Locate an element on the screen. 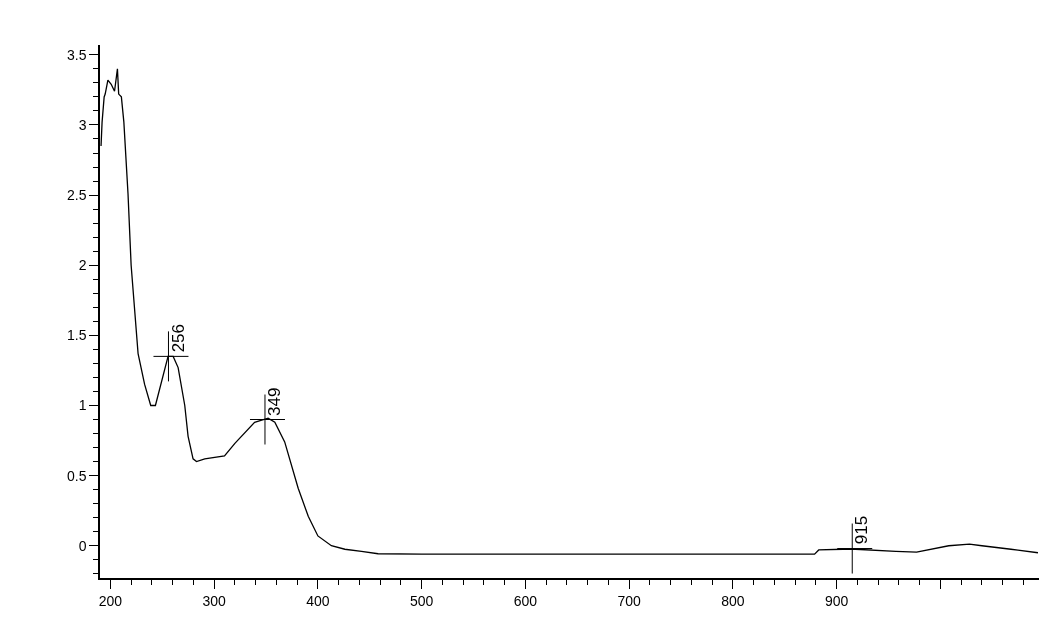  y-tick-label: 1.5 is located at coordinates (76, 335).